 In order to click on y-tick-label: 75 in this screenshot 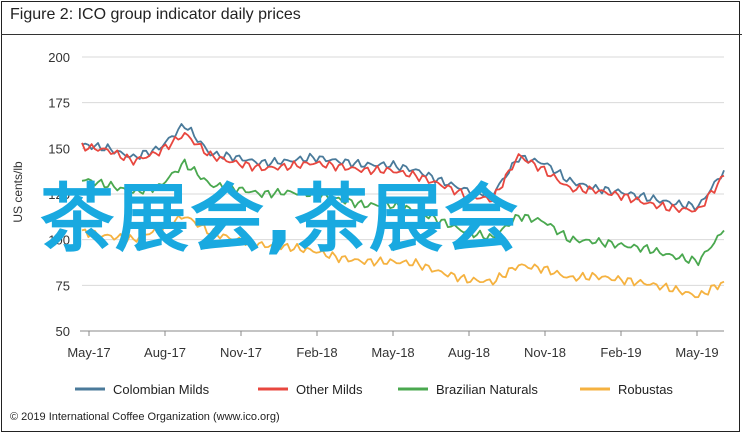, I will do `click(63, 285)`.